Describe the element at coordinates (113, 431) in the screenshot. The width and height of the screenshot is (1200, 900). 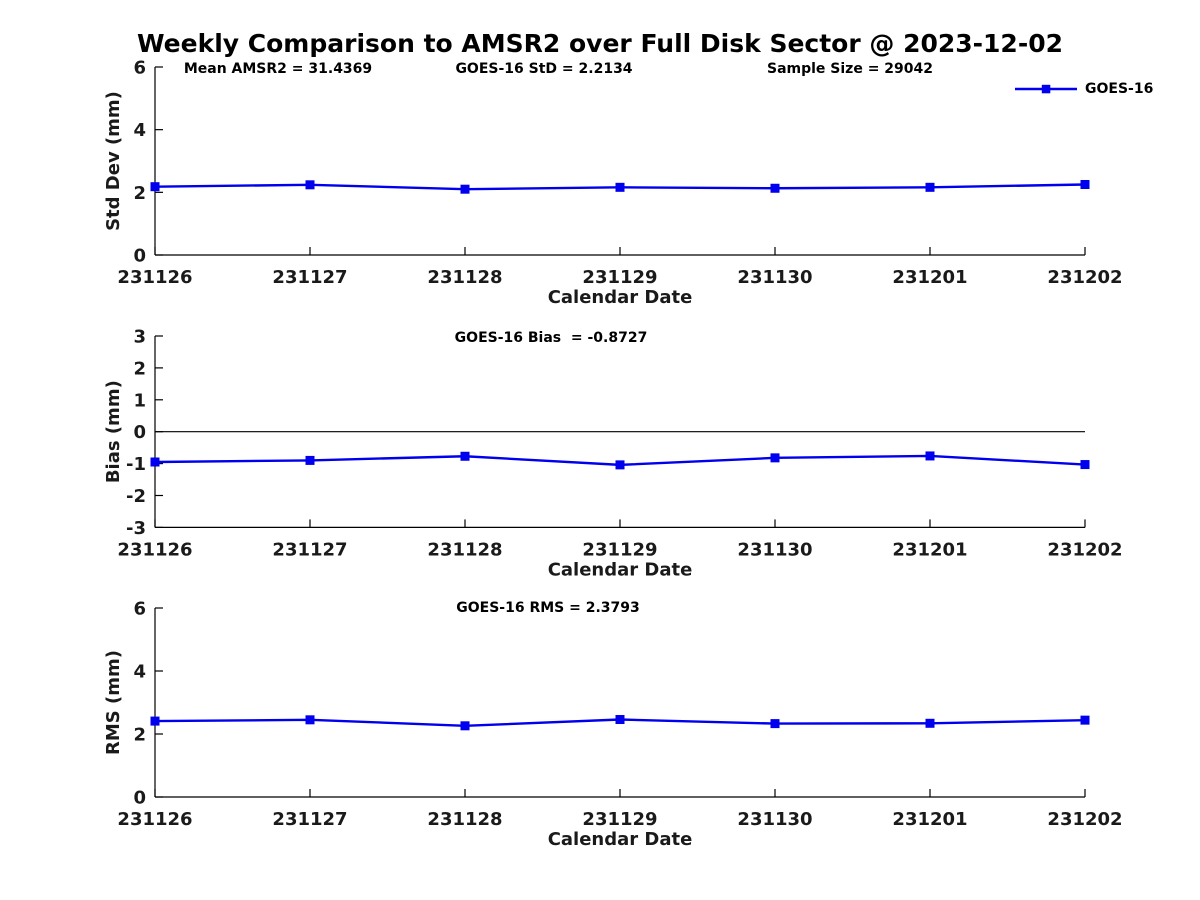
I see `y-axis-label: Bias (mm)` at that location.